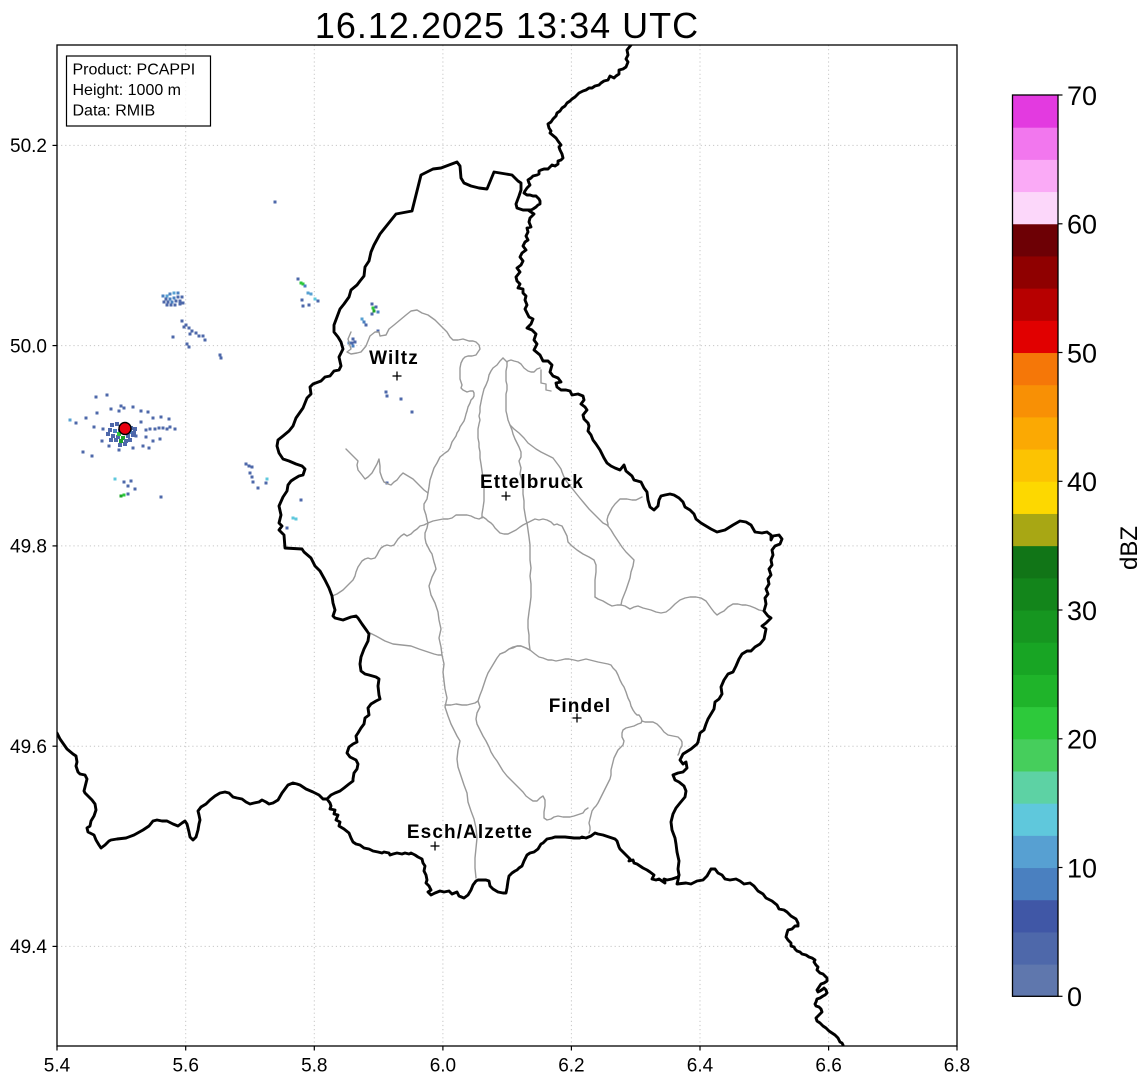 This screenshot has width=1145, height=1089. I want to click on svg-text: Findel, so click(580, 706).